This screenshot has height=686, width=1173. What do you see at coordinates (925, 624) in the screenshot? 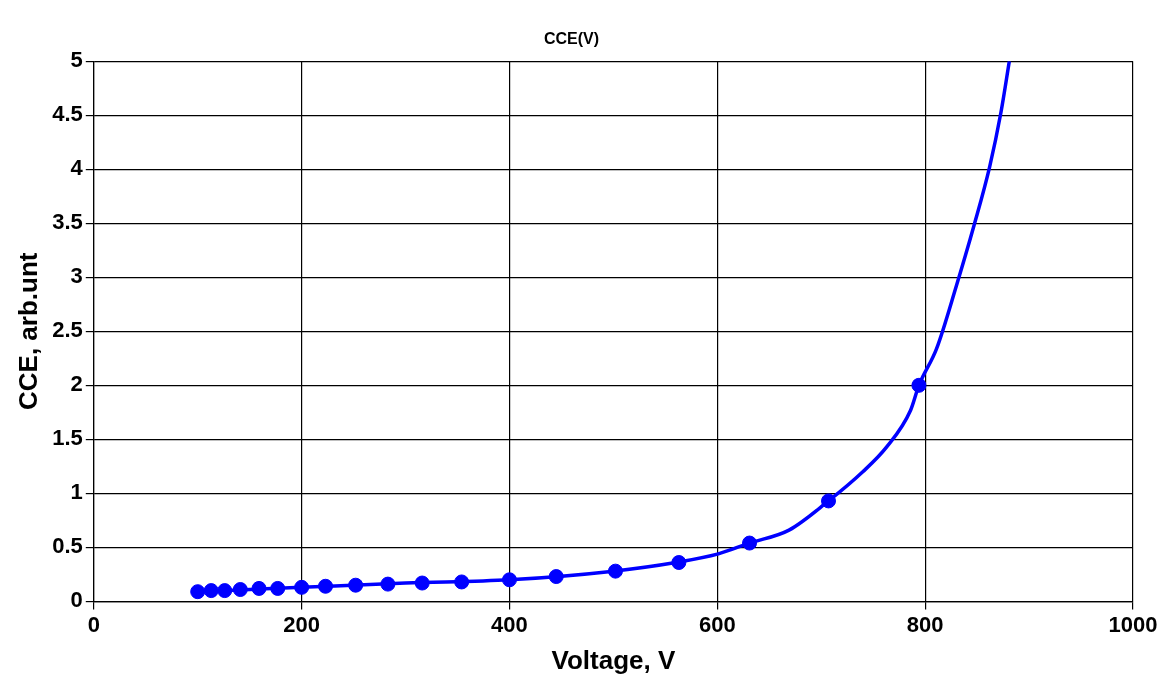
I see `x-tick-label: 800` at bounding box center [925, 624].